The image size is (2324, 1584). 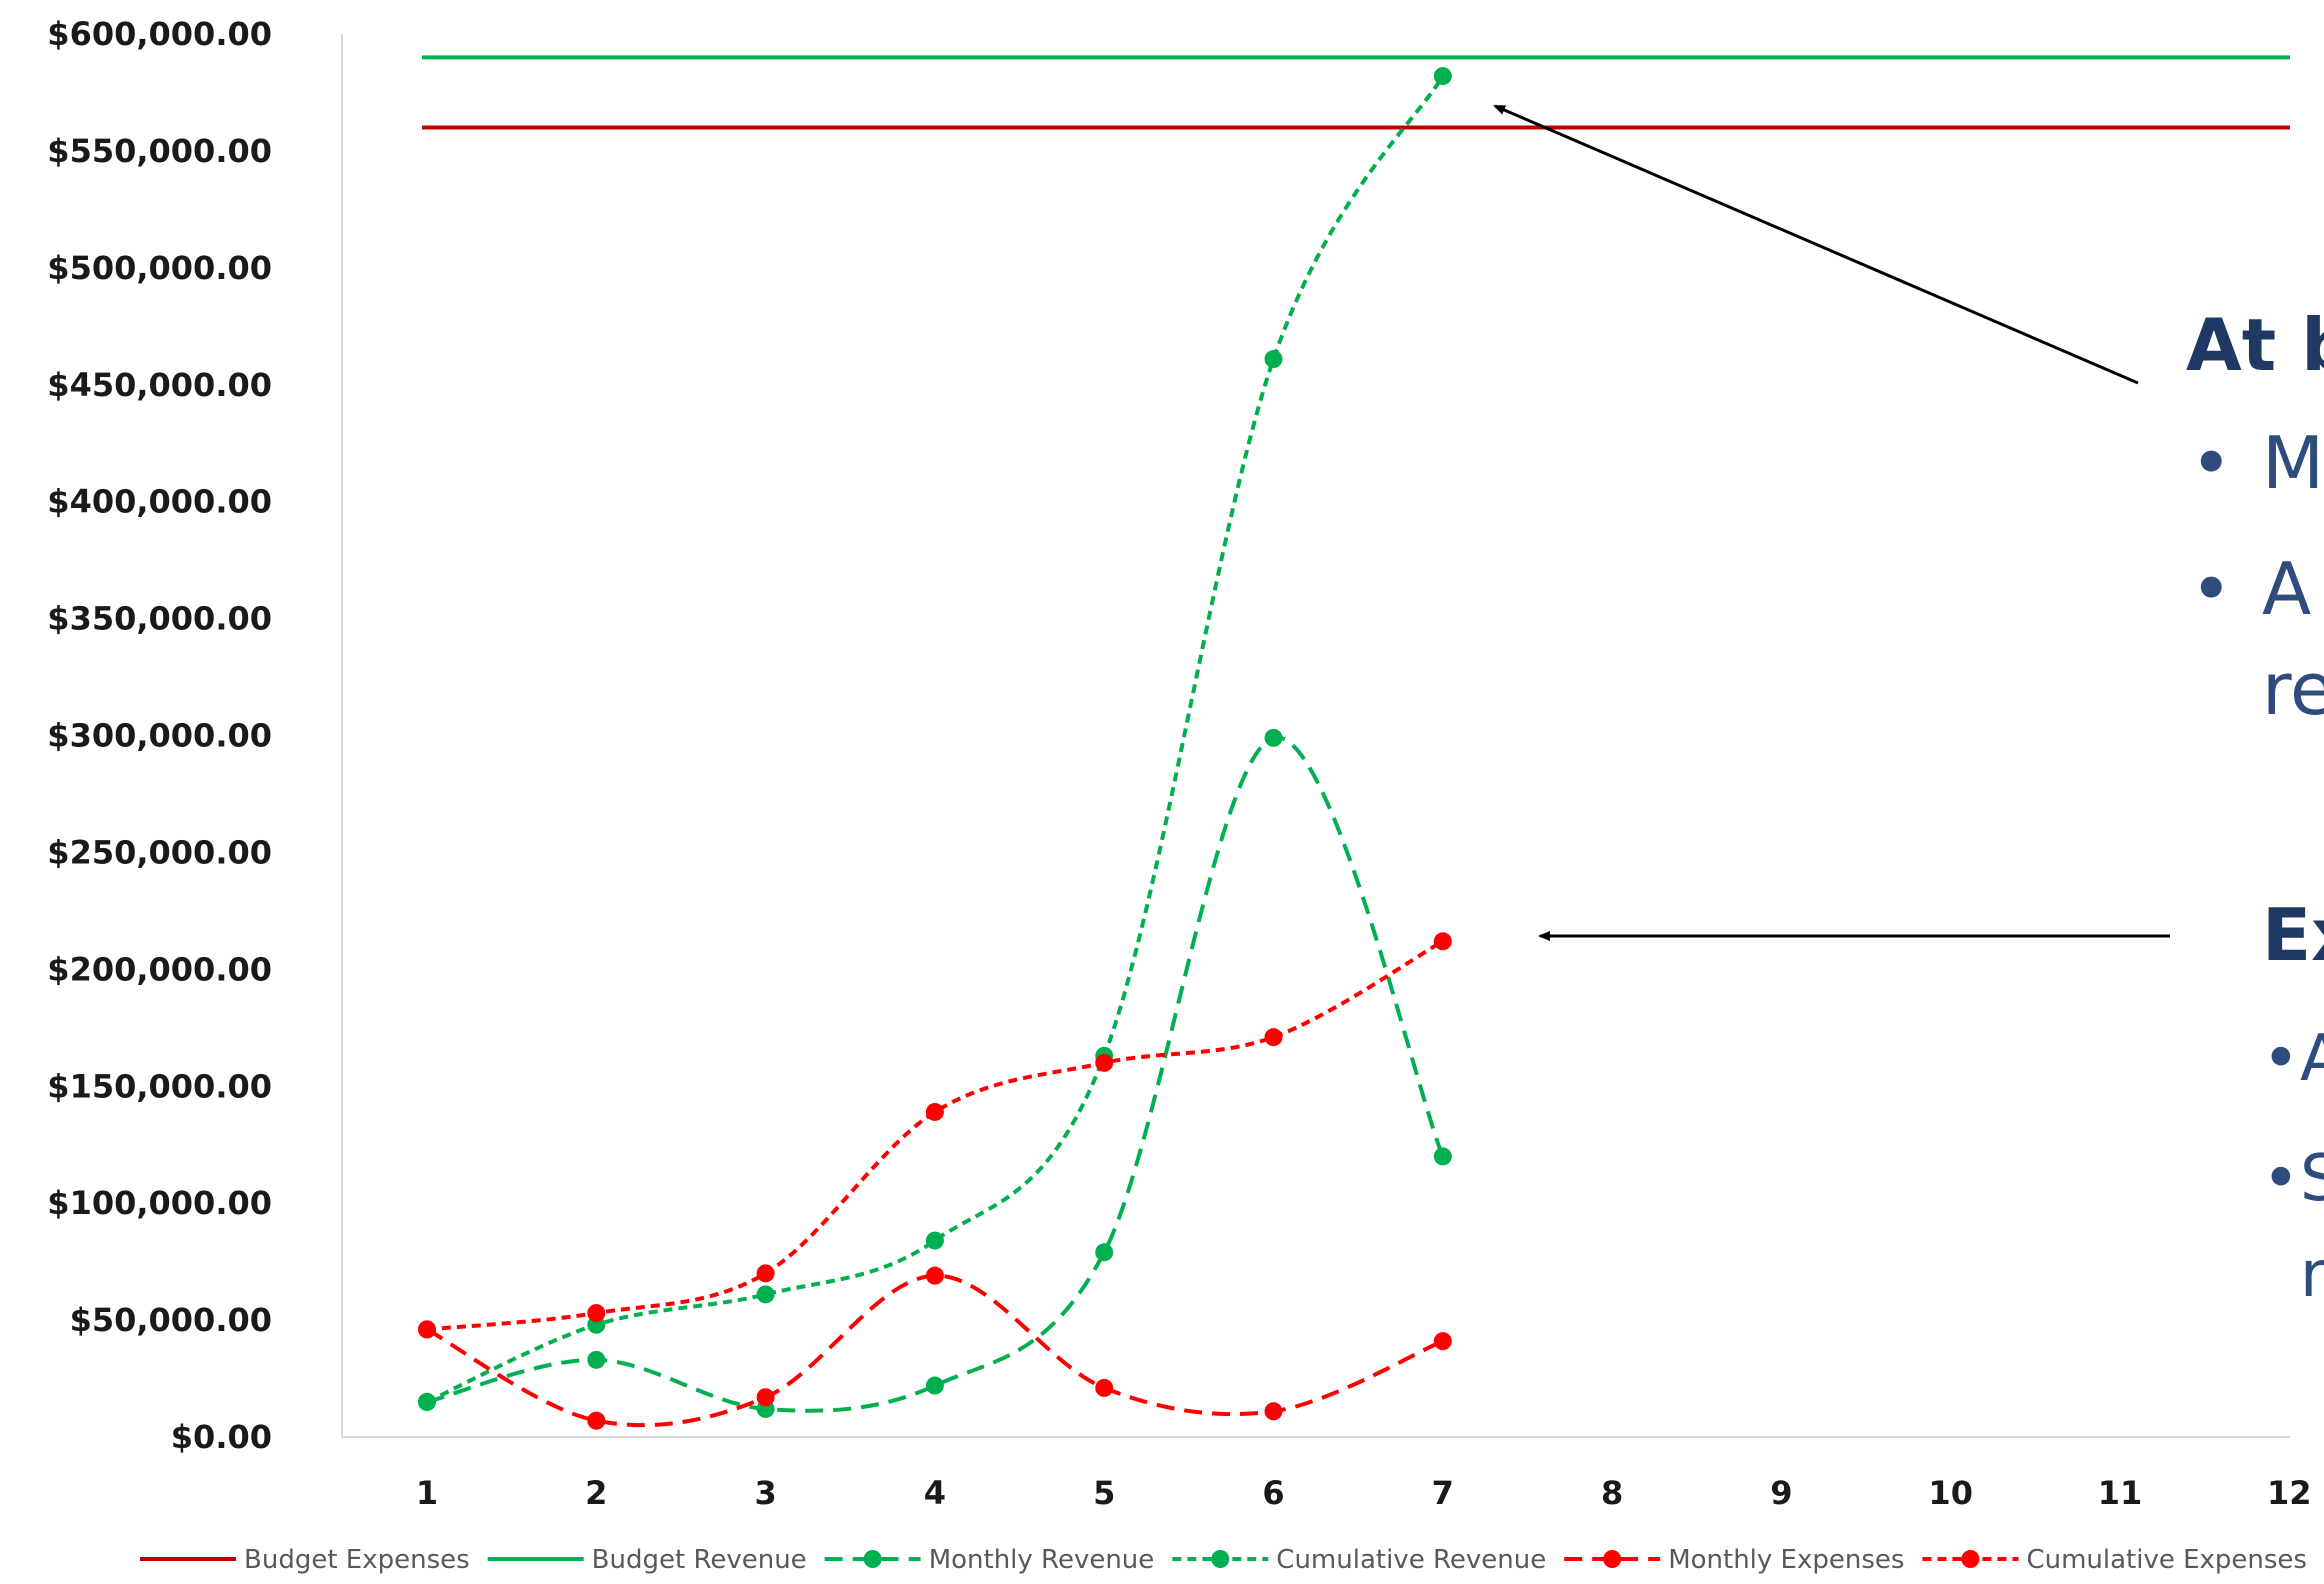 I want to click on y-tick-label: $450,000.00, so click(x=159, y=385).